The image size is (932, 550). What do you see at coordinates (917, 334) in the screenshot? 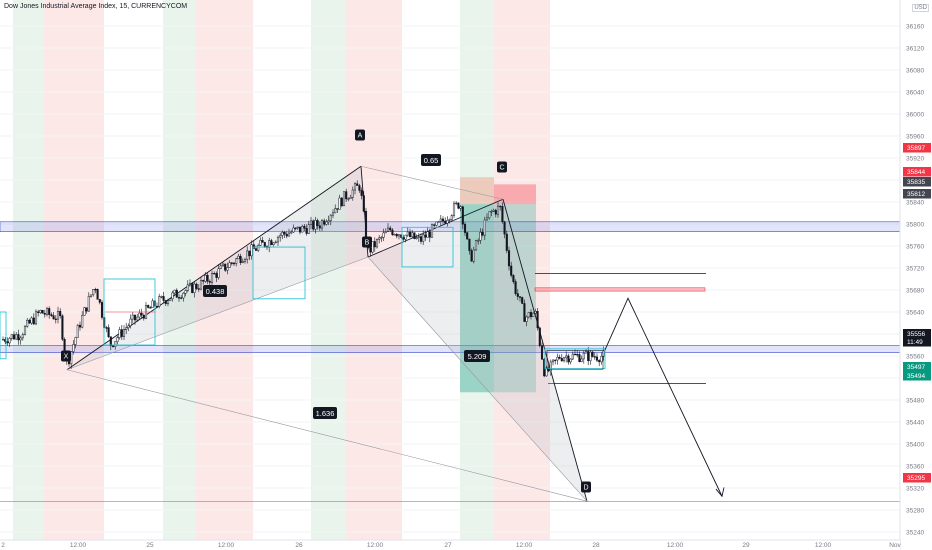
I see `price-tag: 35556` at bounding box center [917, 334].